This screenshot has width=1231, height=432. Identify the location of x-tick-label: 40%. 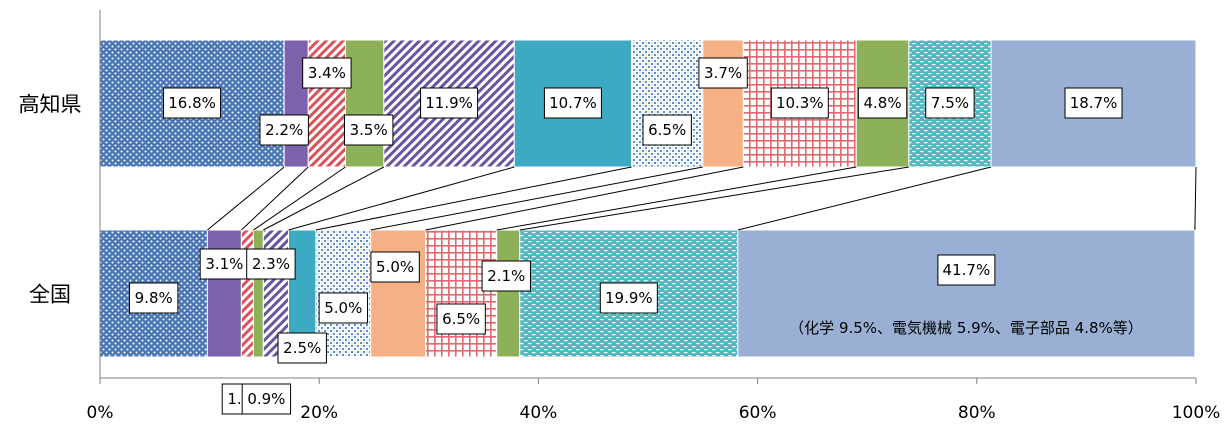
(539, 413).